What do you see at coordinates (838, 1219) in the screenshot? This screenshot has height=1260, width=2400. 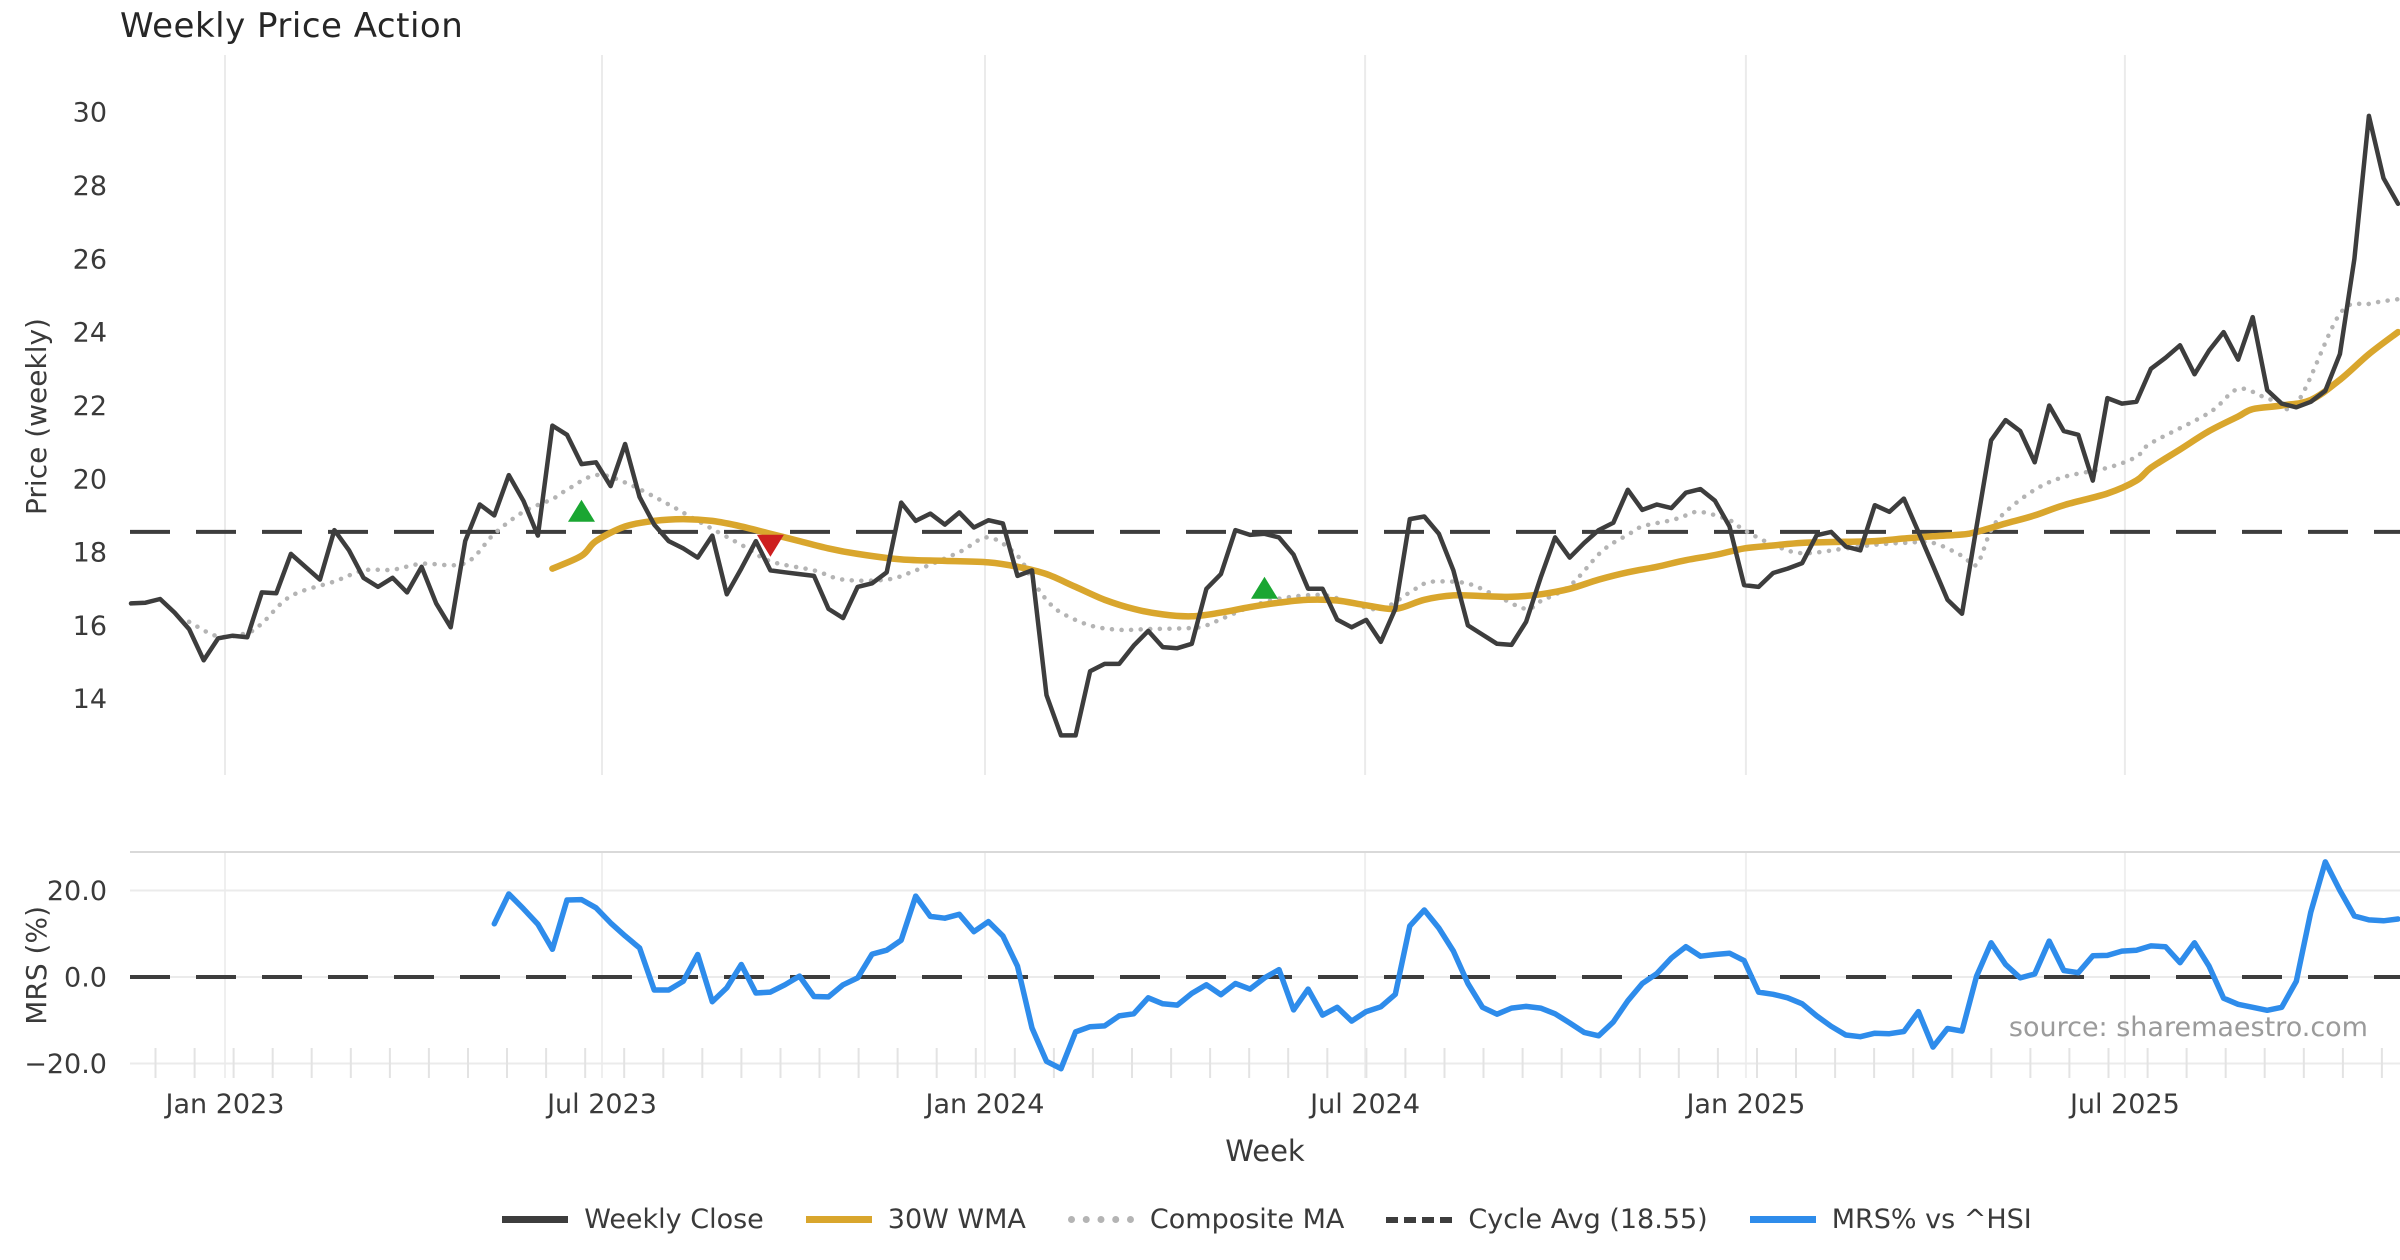 I see `wma-line-swatch-icon` at bounding box center [838, 1219].